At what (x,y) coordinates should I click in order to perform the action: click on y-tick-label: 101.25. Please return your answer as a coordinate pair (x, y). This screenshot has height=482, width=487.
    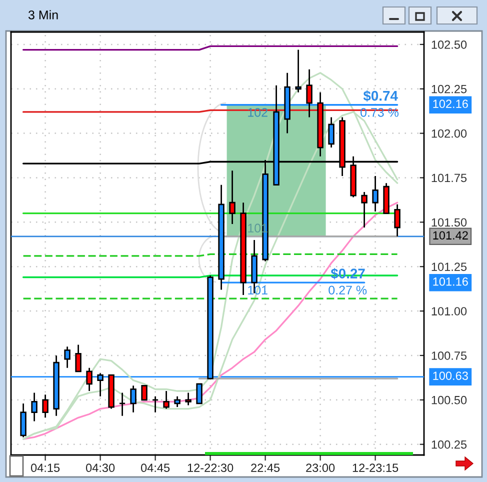
    Looking at the image, I should click on (449, 266).